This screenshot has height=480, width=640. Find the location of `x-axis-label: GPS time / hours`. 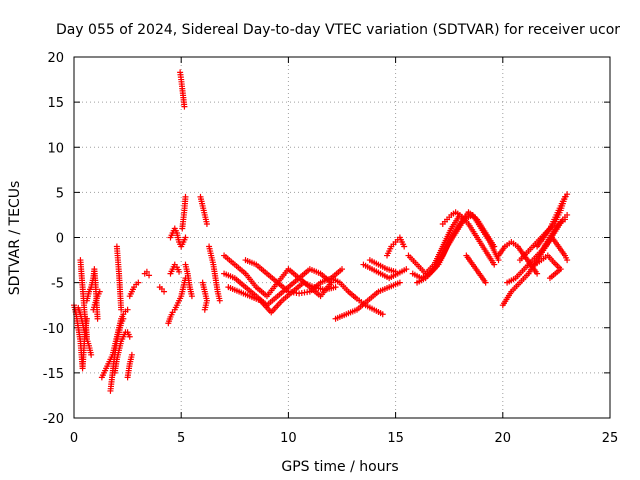

x-axis-label: GPS time / hours is located at coordinates (339, 467).